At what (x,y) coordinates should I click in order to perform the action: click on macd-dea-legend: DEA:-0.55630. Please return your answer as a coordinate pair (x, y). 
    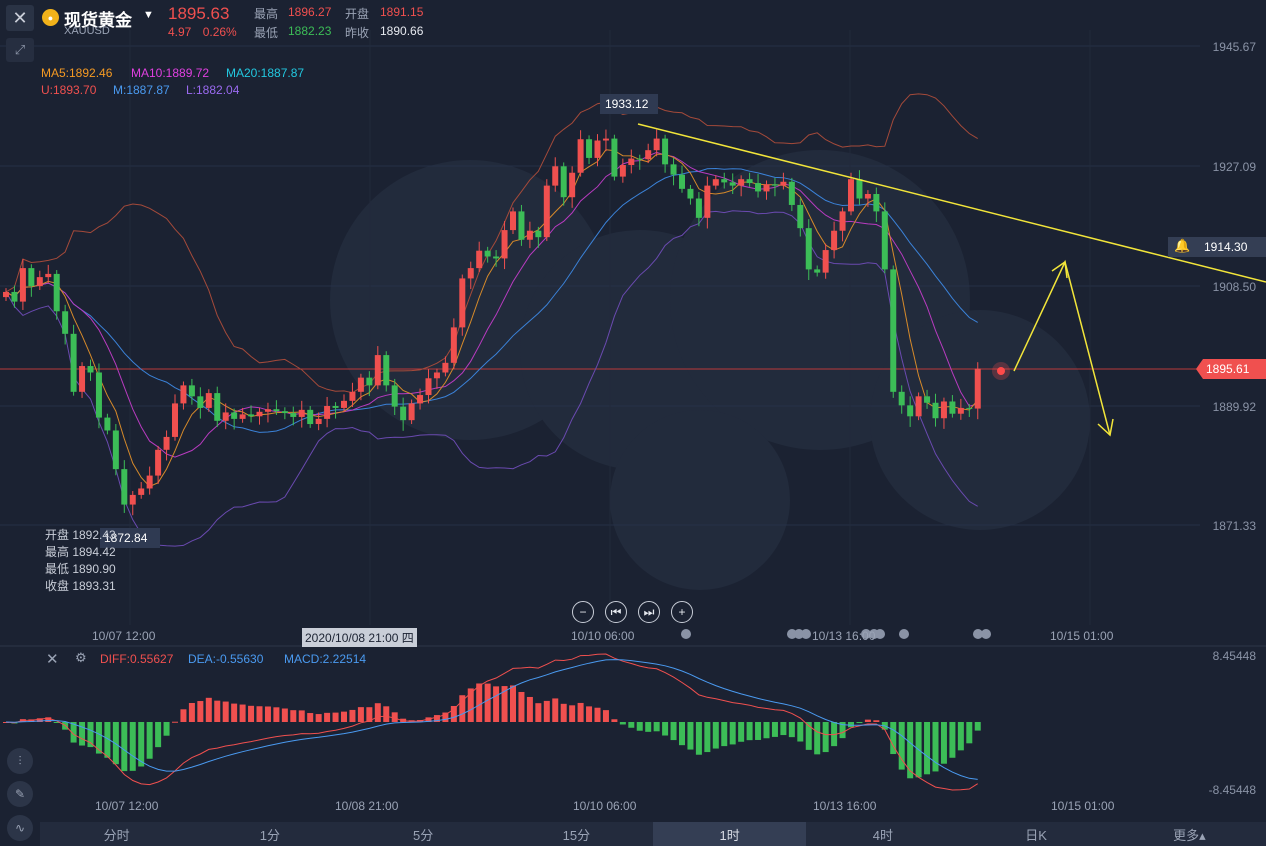
    Looking at the image, I should click on (226, 659).